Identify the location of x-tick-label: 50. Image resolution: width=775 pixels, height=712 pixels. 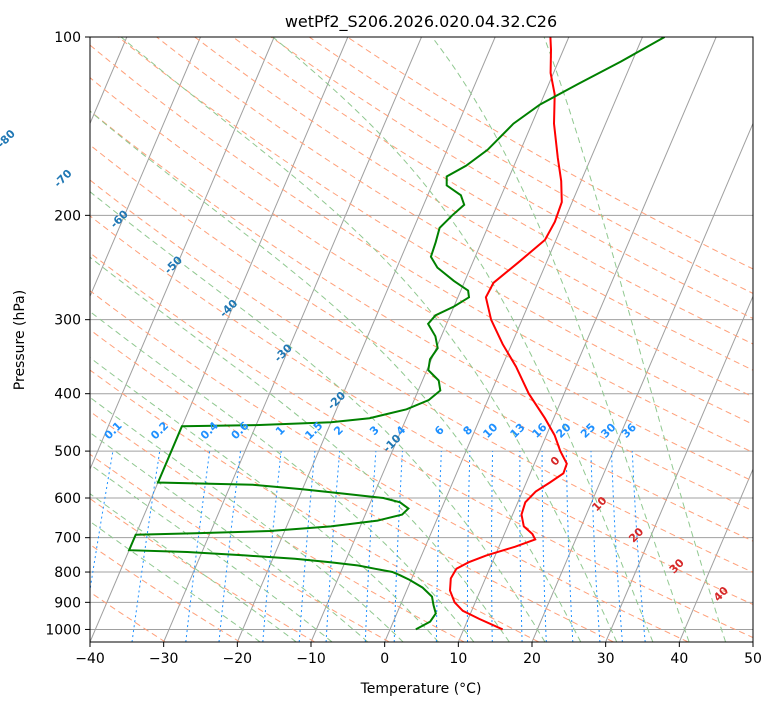
(753, 659).